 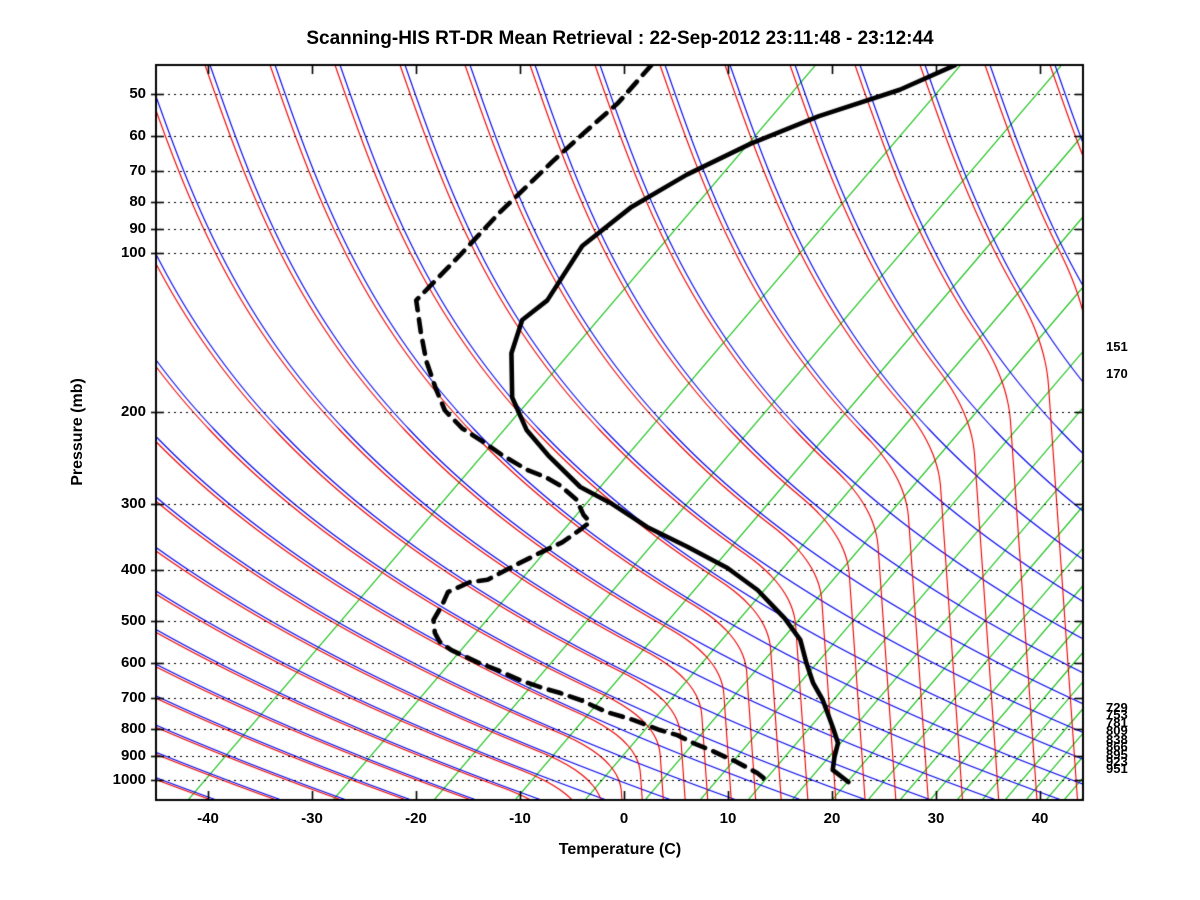 I want to click on y-tick-label: 900, so click(x=133, y=755).